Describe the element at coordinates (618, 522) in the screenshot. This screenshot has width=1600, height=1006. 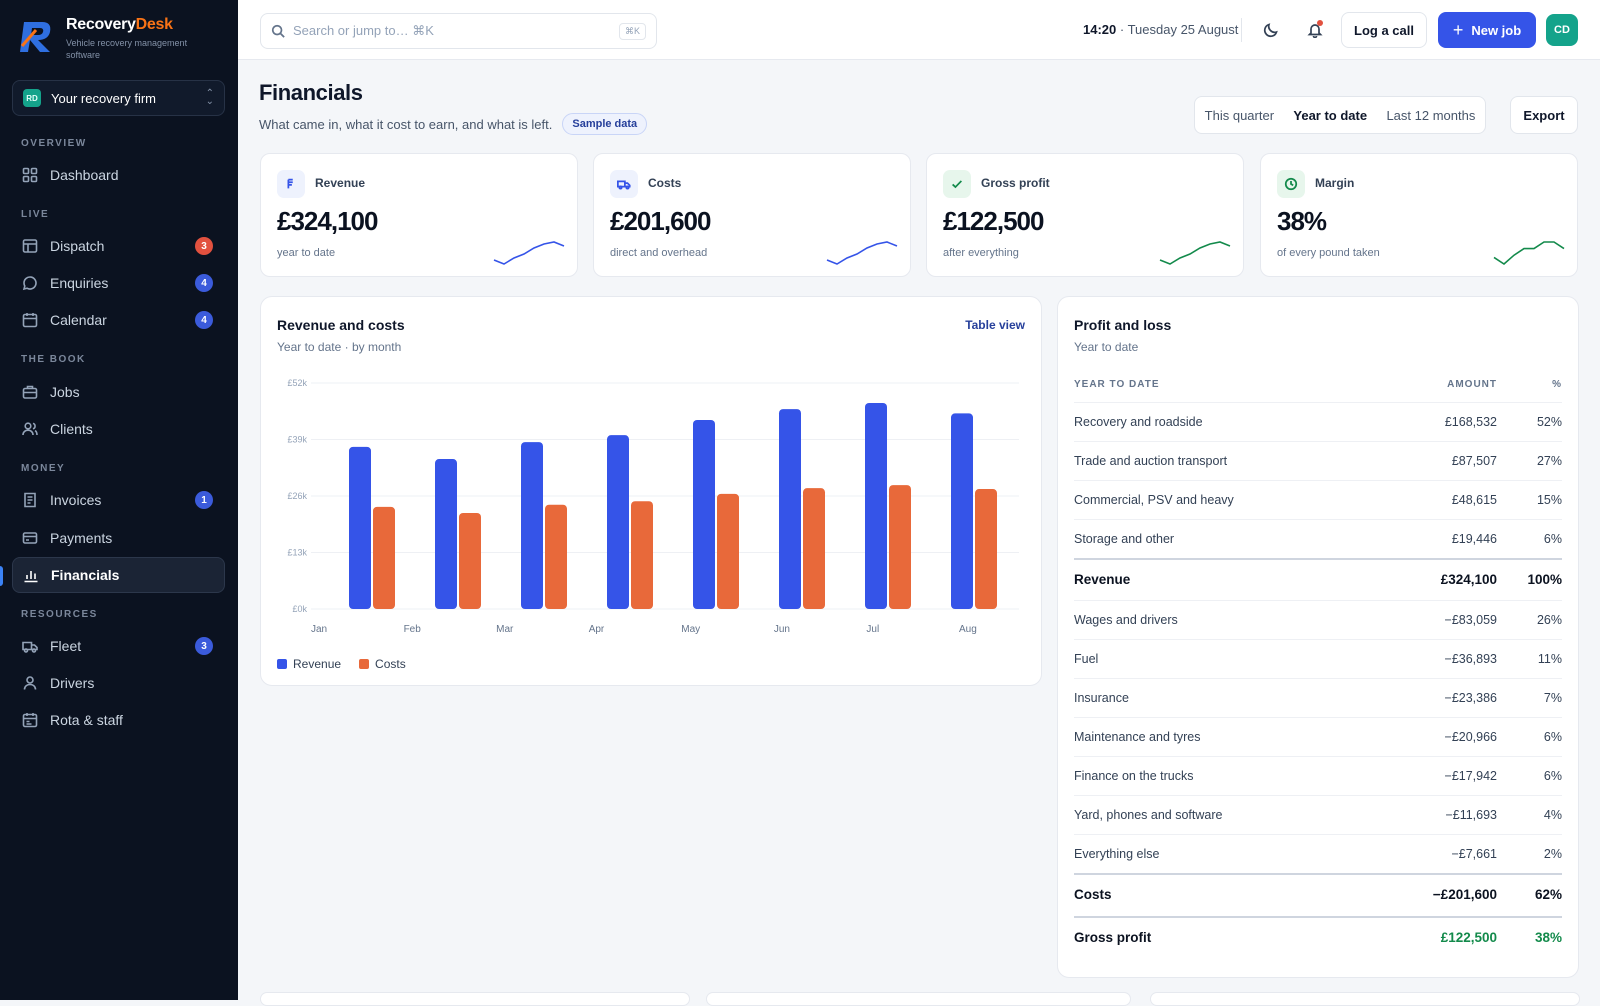
I see `bar-revenue-apr` at that location.